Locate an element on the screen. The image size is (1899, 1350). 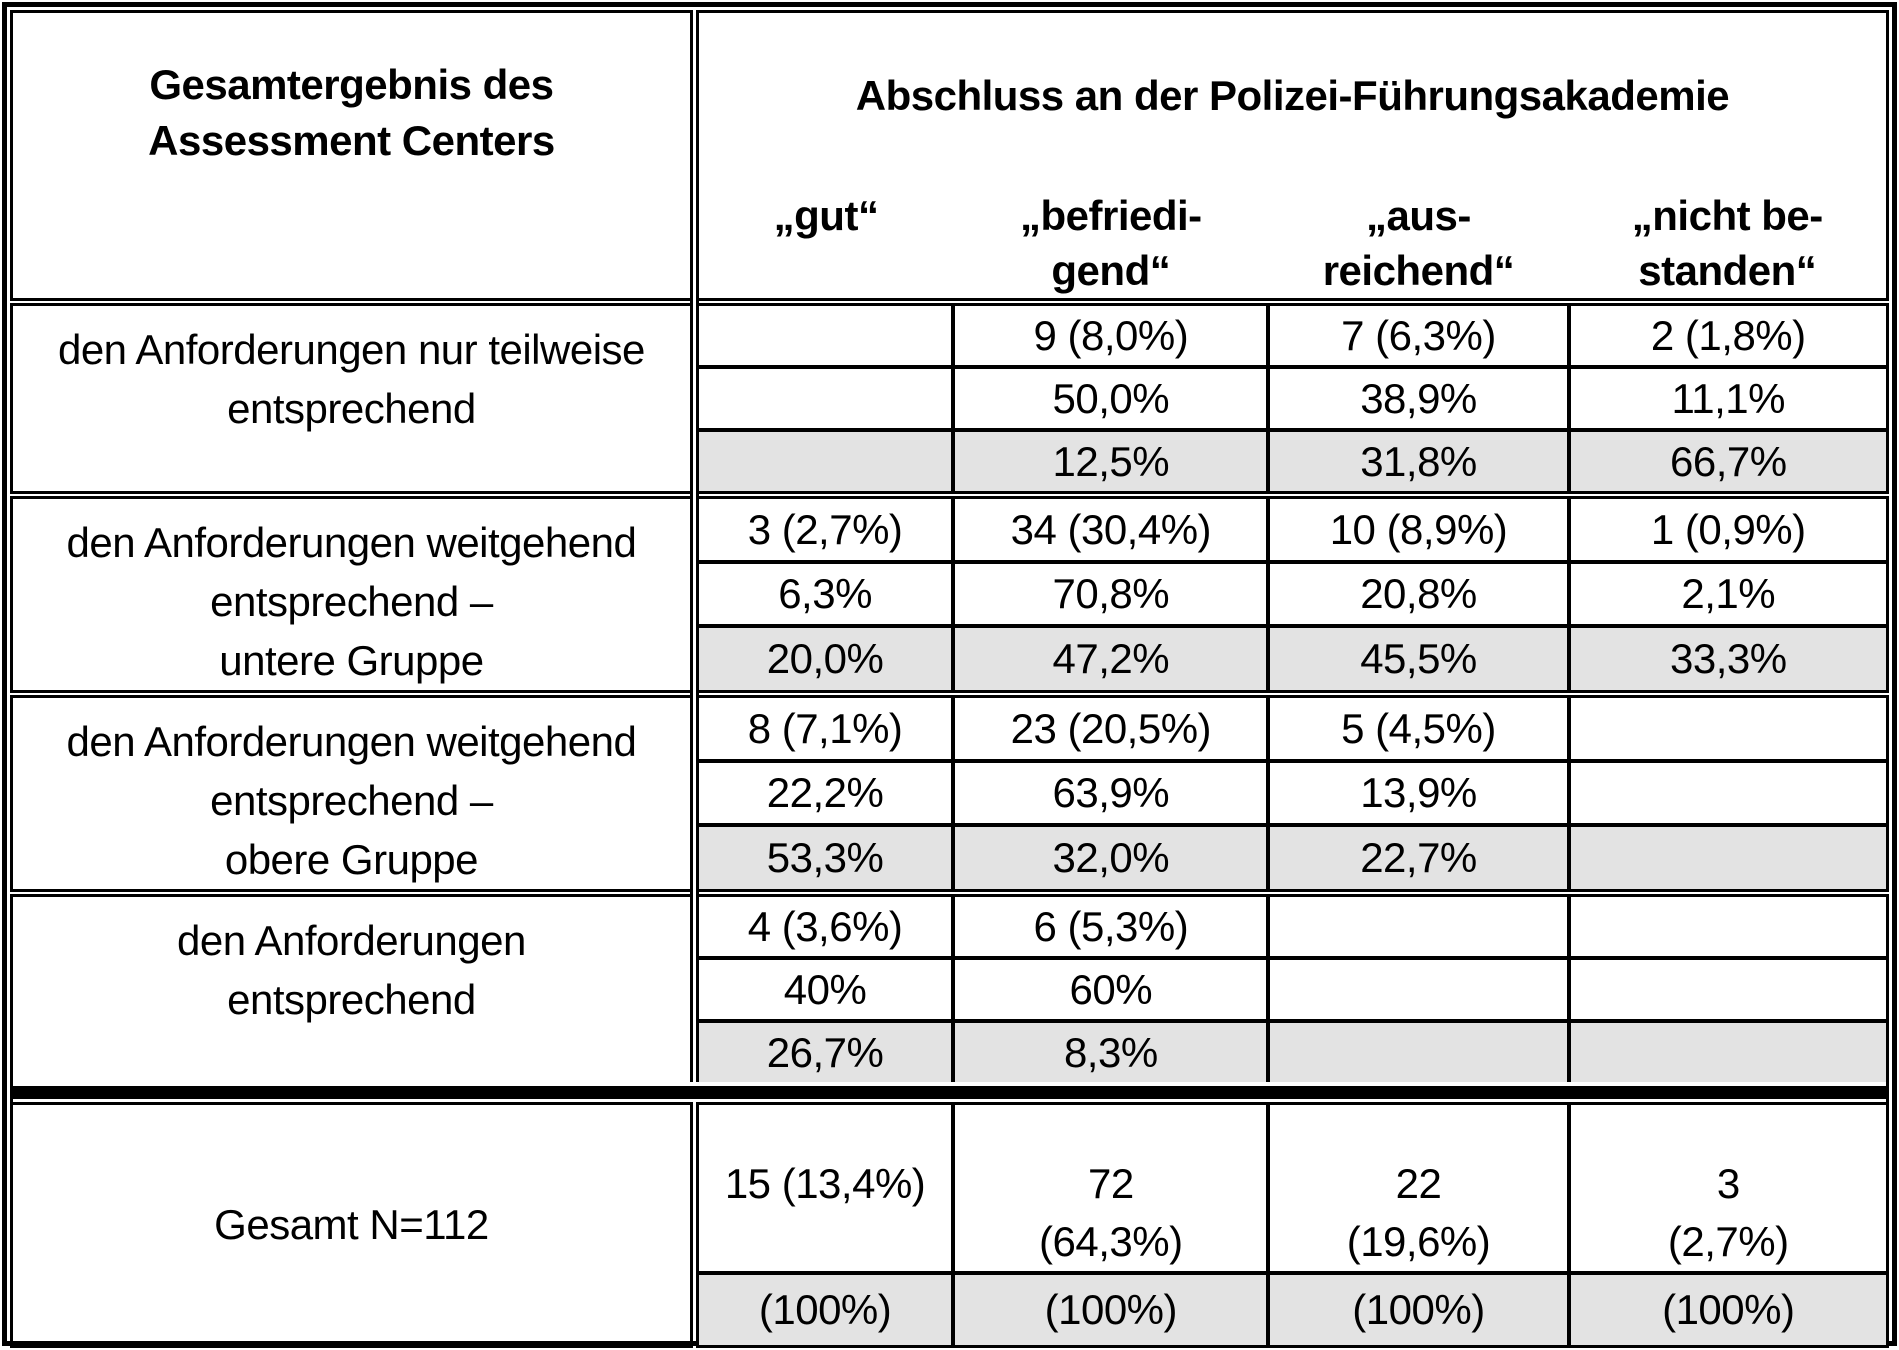
data-cell: 60% is located at coordinates (1110, 990).